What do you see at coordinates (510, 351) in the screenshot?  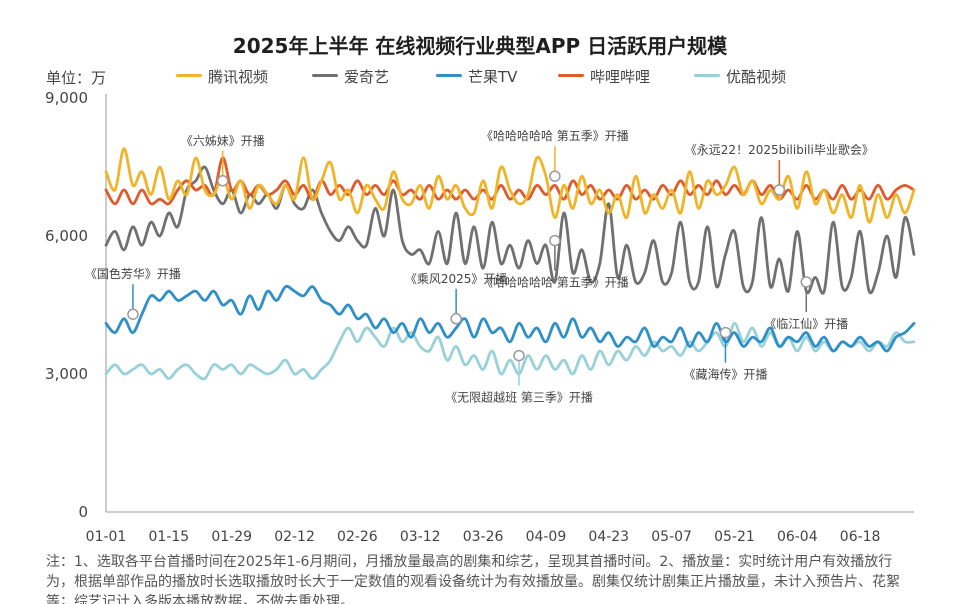 I see `series-line-youku` at bounding box center [510, 351].